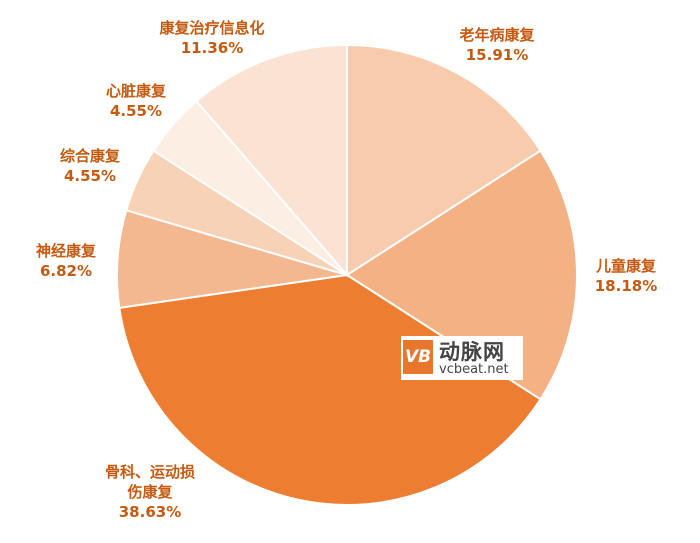  What do you see at coordinates (66, 271) in the screenshot?
I see `value-label: 6.82%` at bounding box center [66, 271].